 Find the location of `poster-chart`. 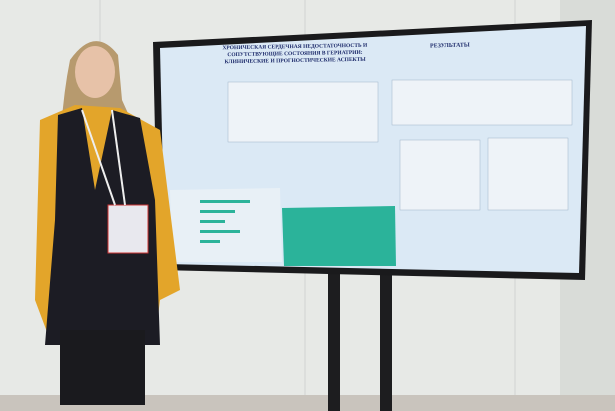

poster-chart is located at coordinates (226, 225).